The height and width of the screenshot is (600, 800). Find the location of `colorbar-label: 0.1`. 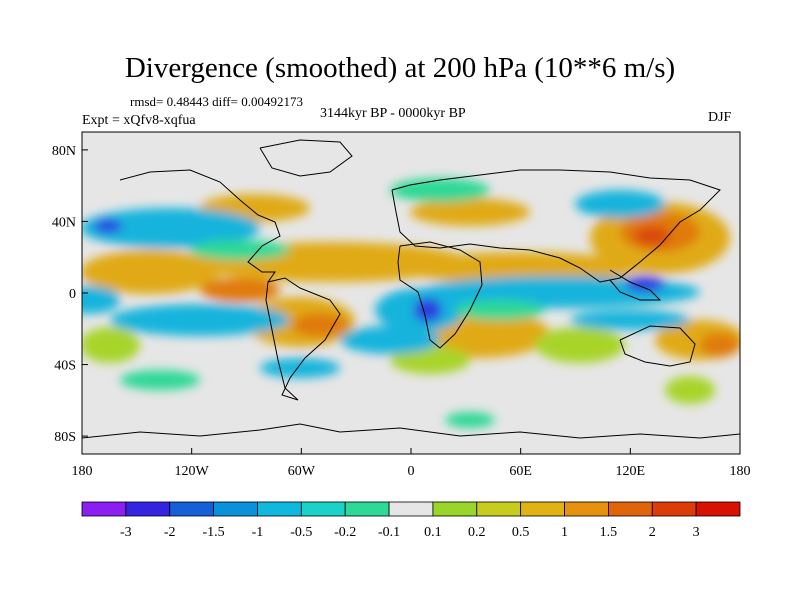

colorbar-label: 0.1 is located at coordinates (433, 532).